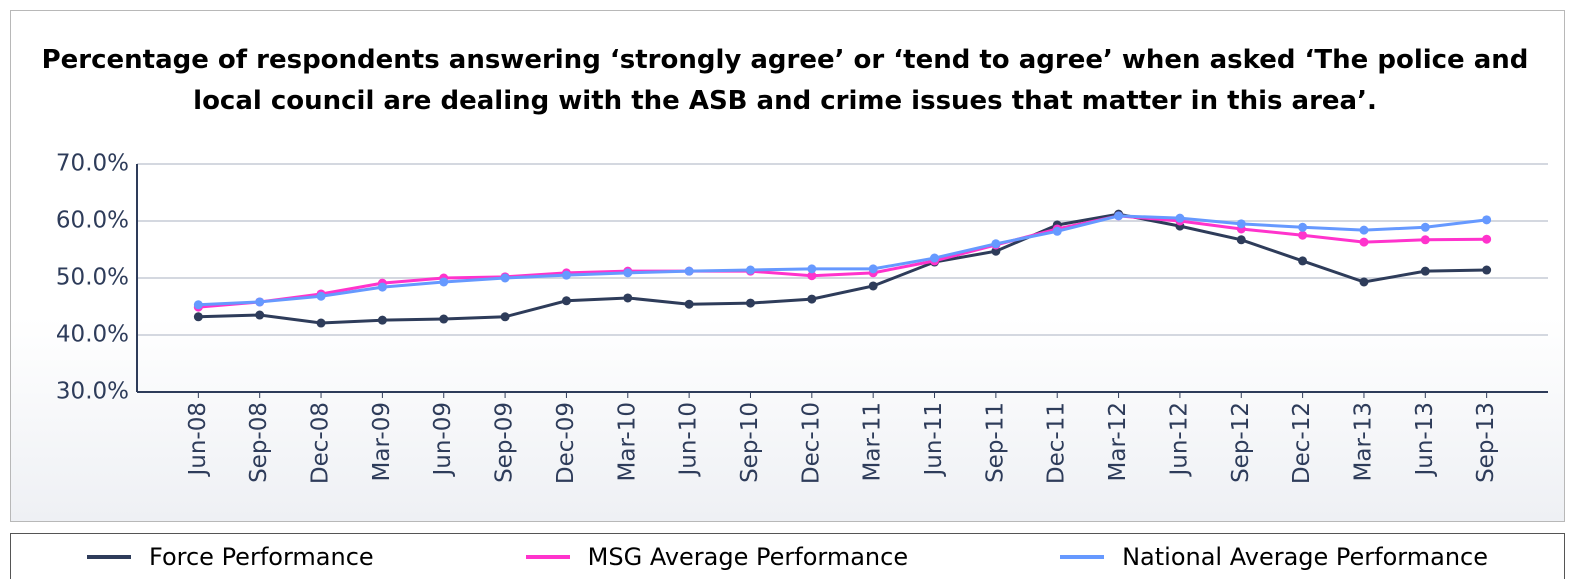  I want to click on legend-label: MSG Average Performance, so click(748, 556).